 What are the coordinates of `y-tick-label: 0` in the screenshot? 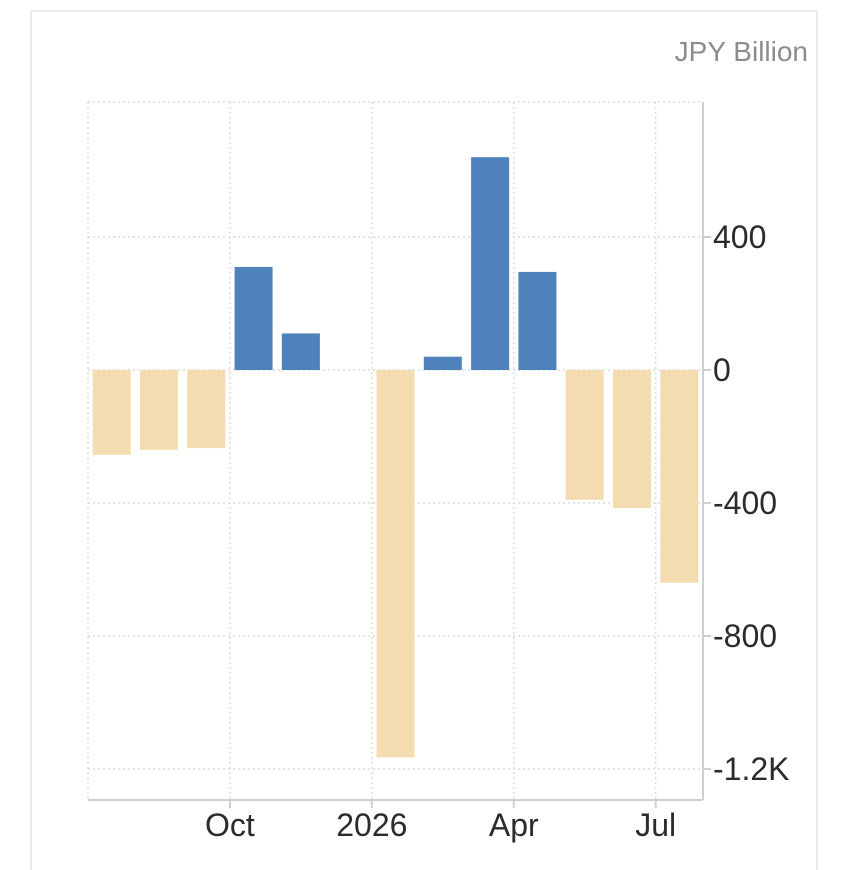 It's located at (722, 370).